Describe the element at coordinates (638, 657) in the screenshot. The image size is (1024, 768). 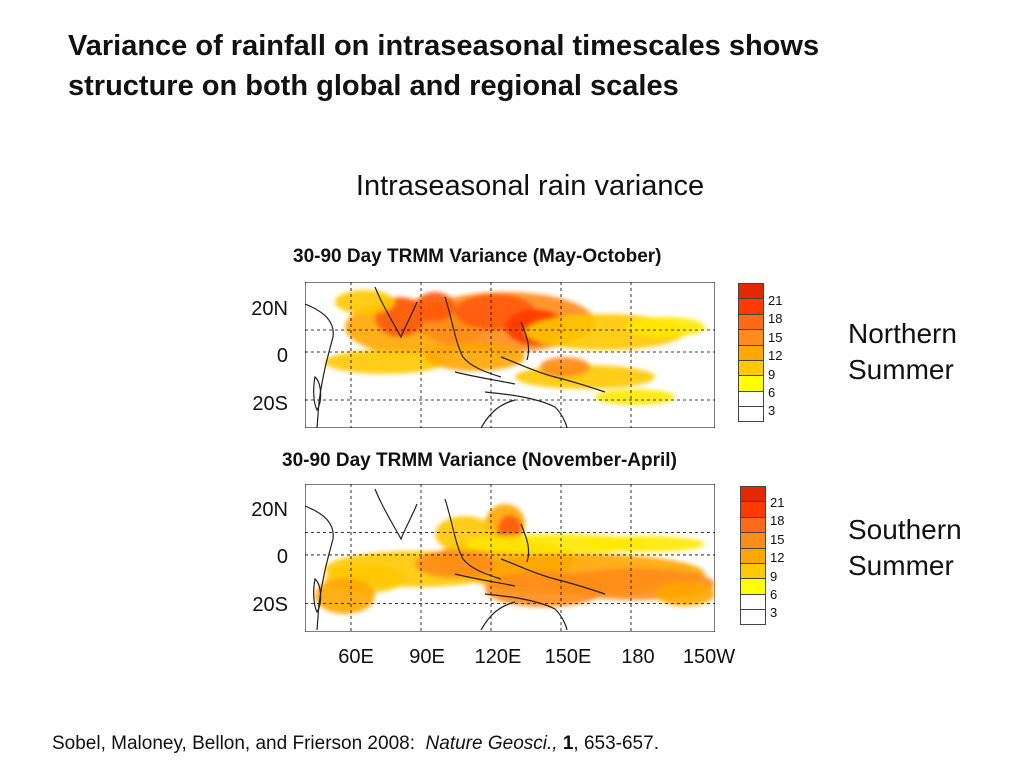
I see `lon-label-180: 180` at that location.